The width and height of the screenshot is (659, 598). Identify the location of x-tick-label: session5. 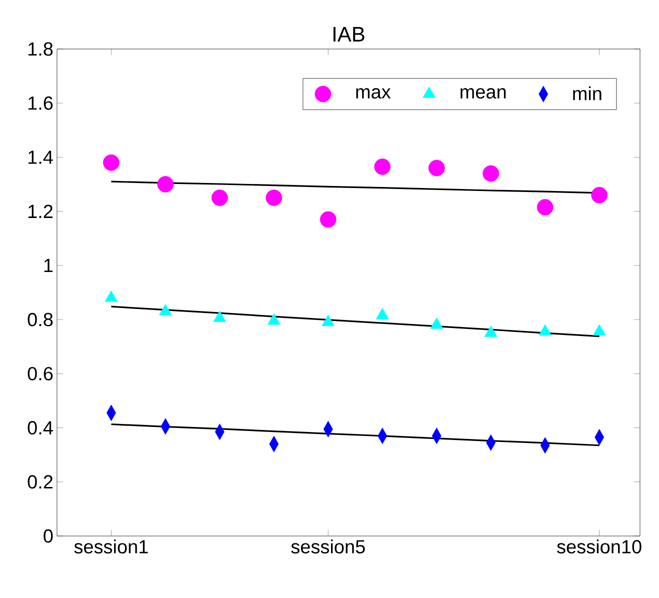
(328, 547).